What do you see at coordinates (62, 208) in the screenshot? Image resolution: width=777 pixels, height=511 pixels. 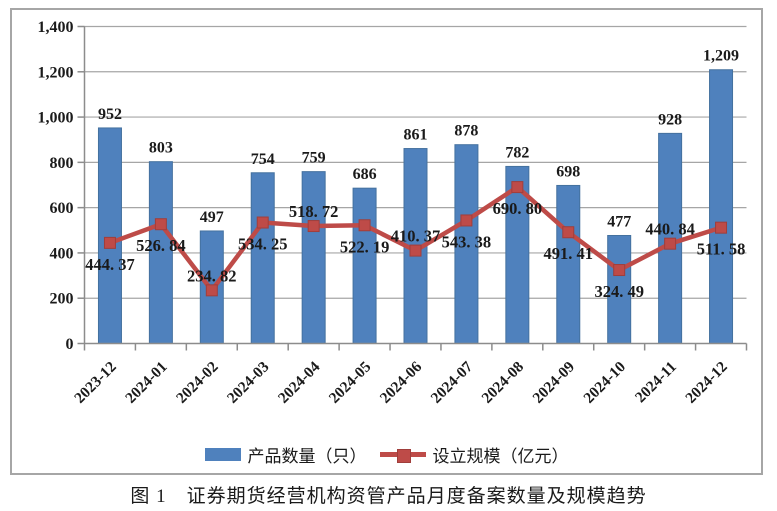 I see `y-tick-label: 600` at bounding box center [62, 208].